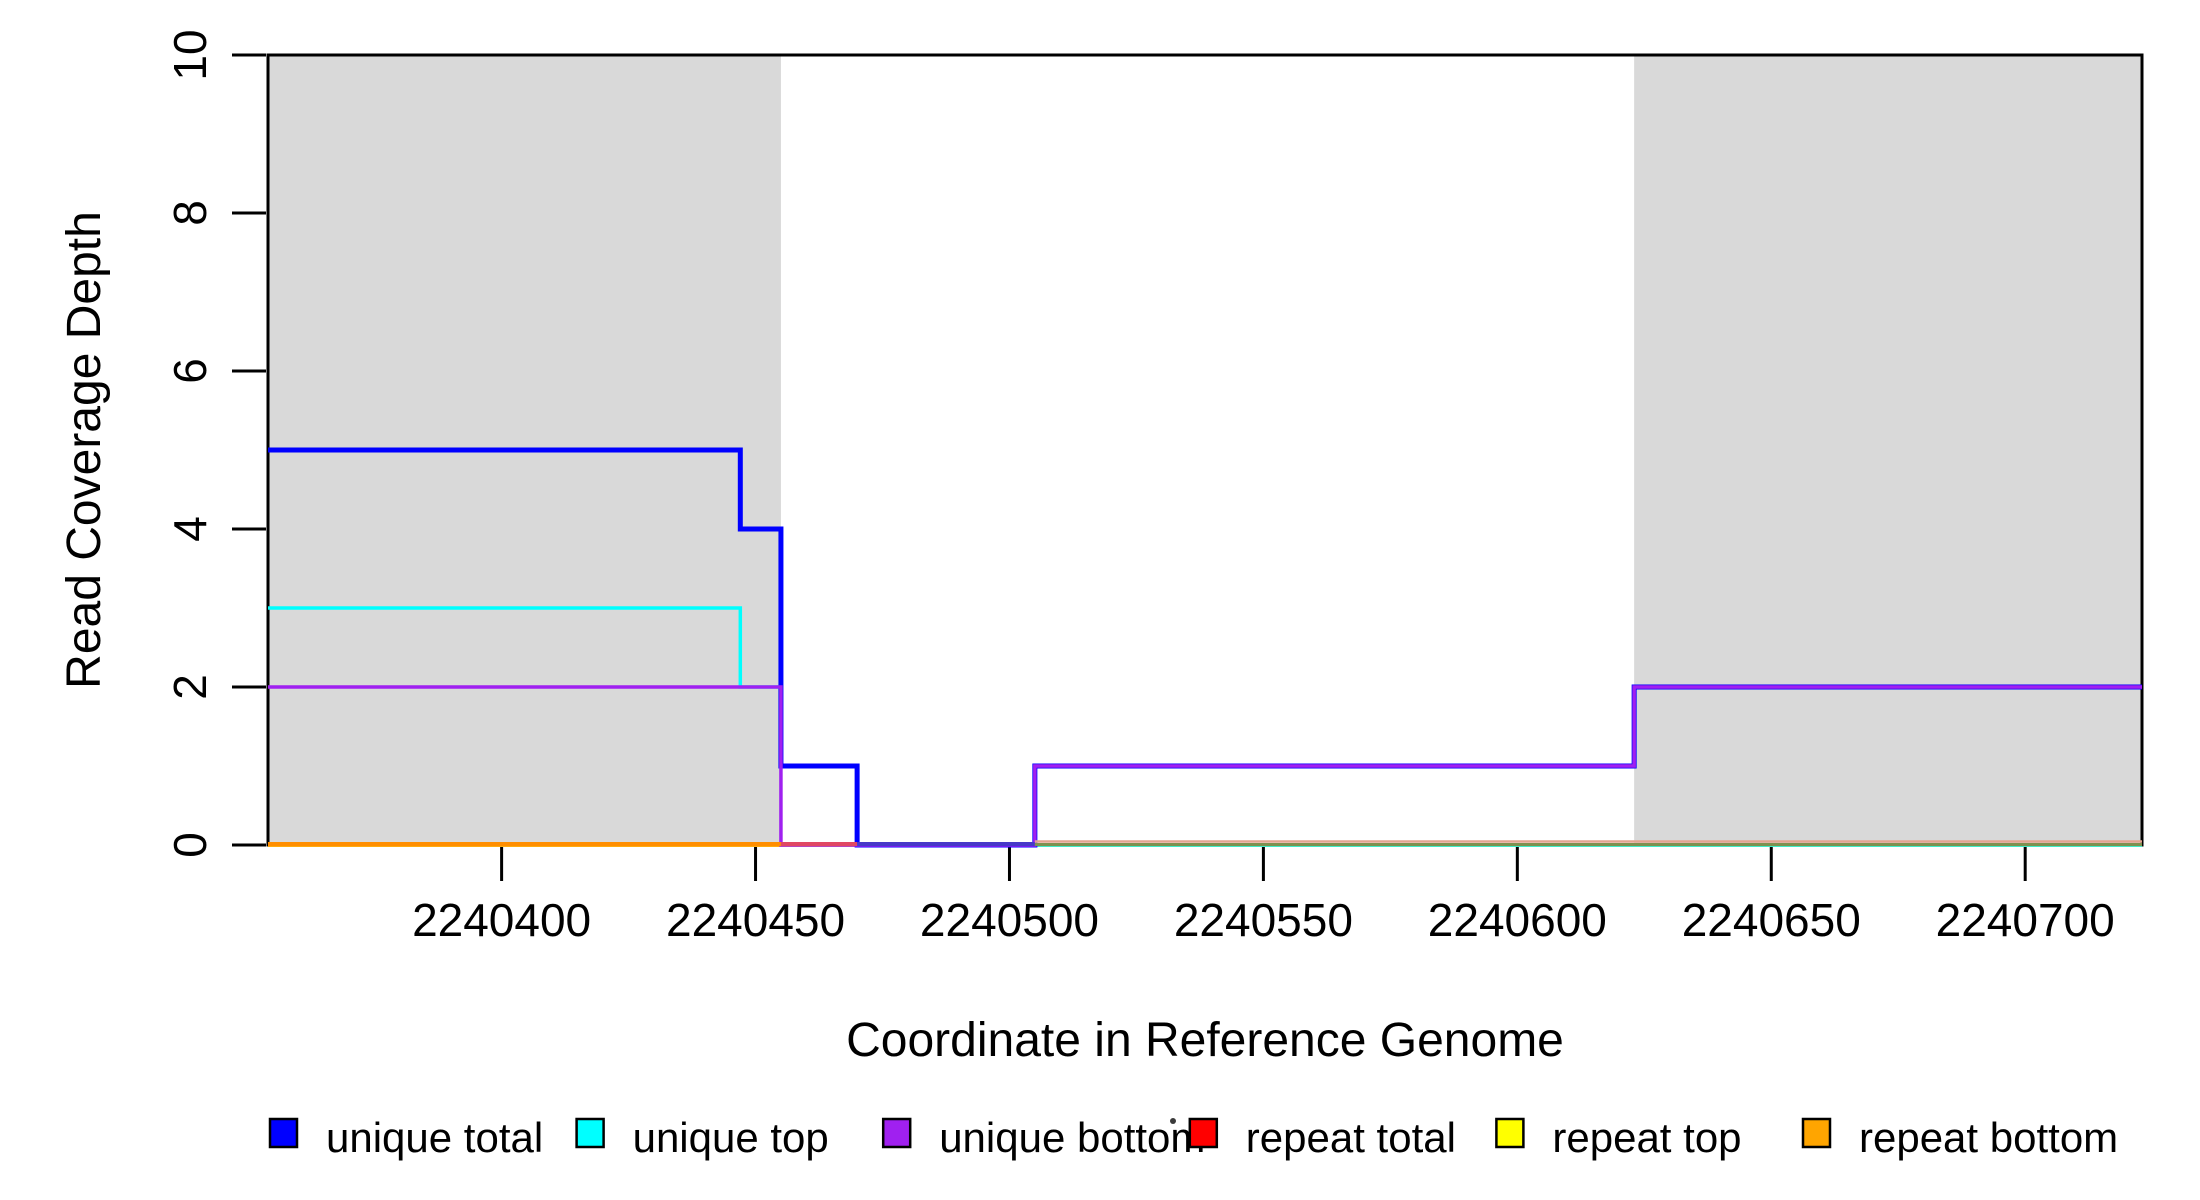 This screenshot has height=1200, width=2200. Describe the element at coordinates (190, 213) in the screenshot. I see `y-tick-label: 8` at that location.